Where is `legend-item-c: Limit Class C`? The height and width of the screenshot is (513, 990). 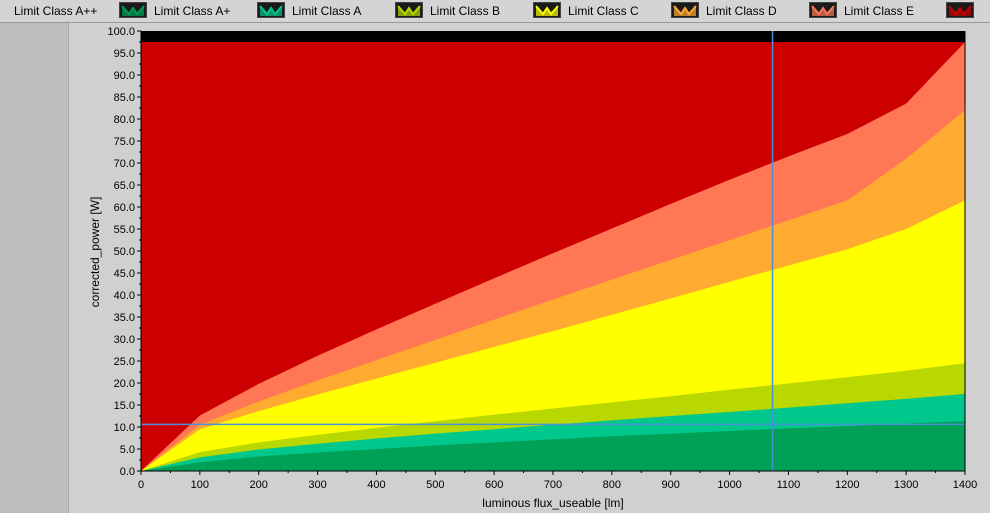
legend-item-c: Limit Class C is located at coordinates (603, 11).